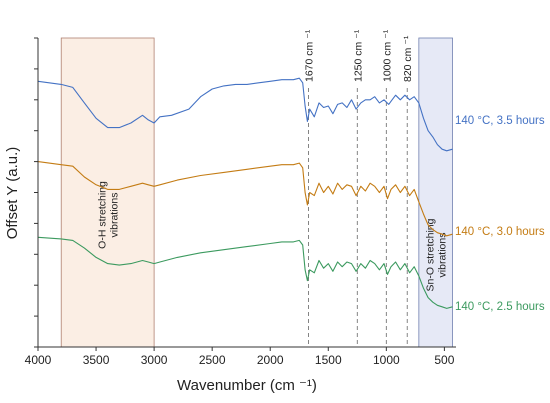 Image resolution: width=550 pixels, height=403 pixels. What do you see at coordinates (96, 360) in the screenshot?
I see `x-tick-label: 3500` at bounding box center [96, 360].